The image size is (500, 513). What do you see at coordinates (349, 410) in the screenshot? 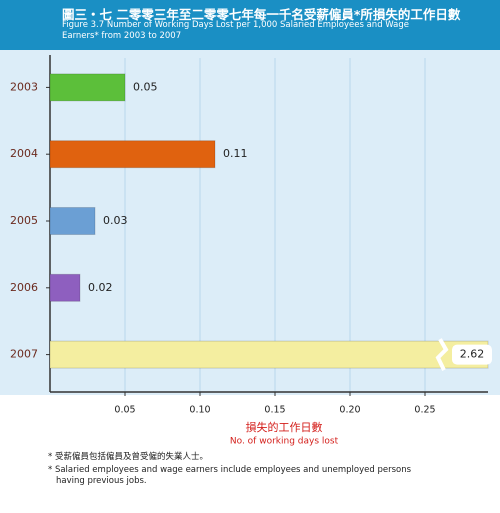
I see `x-tick-label: 0.20` at bounding box center [349, 410].